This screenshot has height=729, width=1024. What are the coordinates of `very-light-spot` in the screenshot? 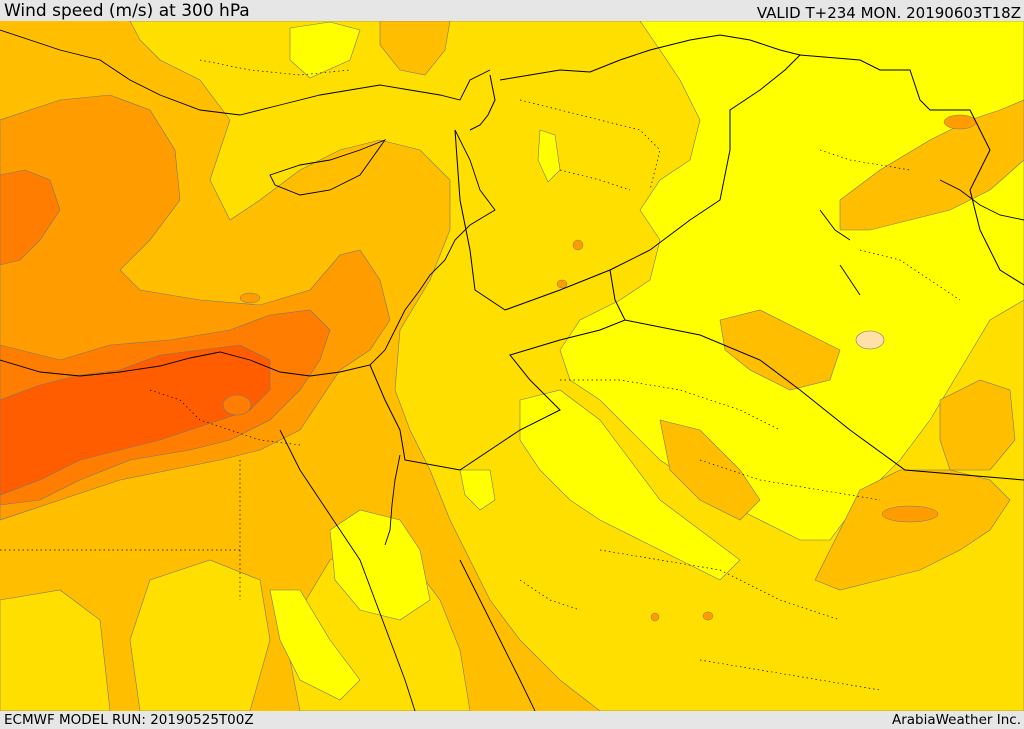 It's located at (870, 340).